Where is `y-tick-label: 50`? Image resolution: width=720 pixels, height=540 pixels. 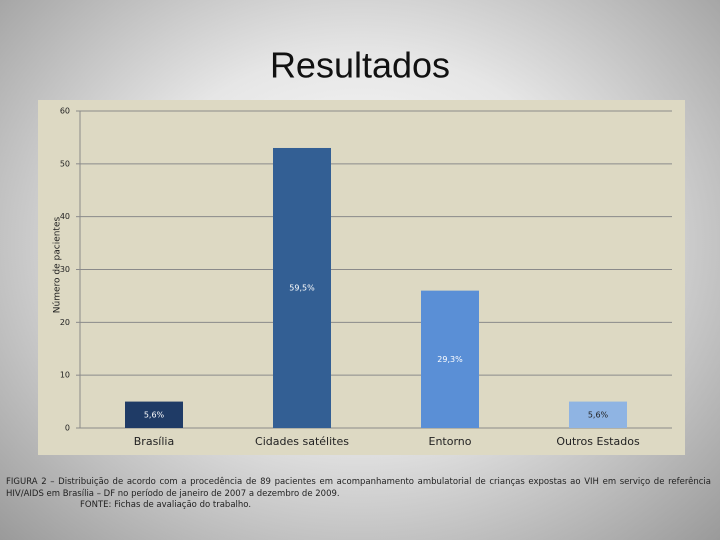 y-tick-label: 50 is located at coordinates (65, 163).